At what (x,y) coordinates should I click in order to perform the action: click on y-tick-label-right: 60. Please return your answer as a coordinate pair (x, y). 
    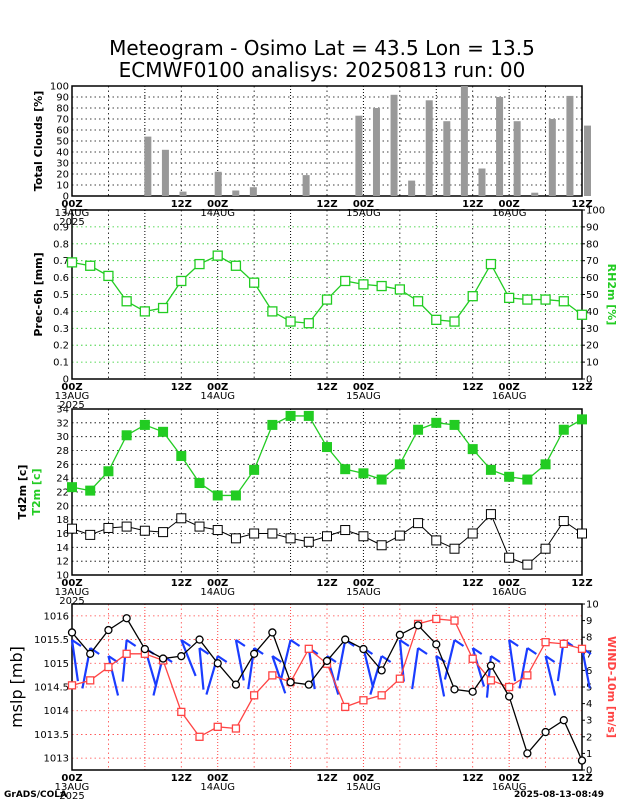
    Looking at the image, I should click on (592, 278).